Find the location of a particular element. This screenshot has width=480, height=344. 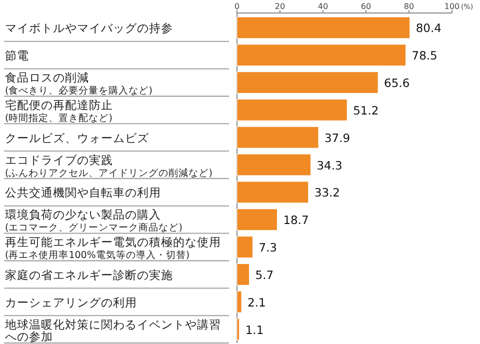

y-tick-label: 宅配便の再配達防止(時間指定、置き配など) is located at coordinates (59, 111).